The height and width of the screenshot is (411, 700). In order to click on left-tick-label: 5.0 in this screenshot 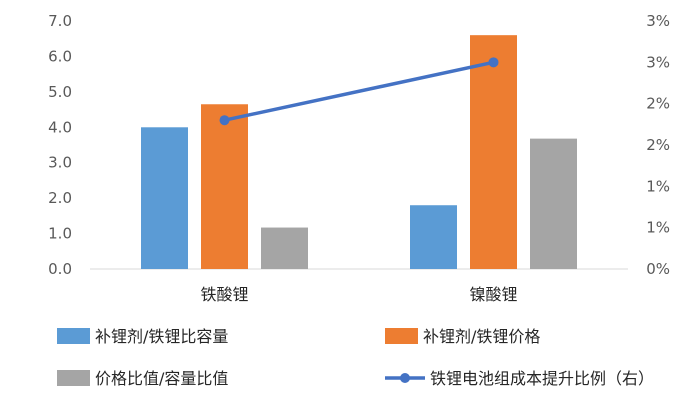, I will do `click(60, 92)`.